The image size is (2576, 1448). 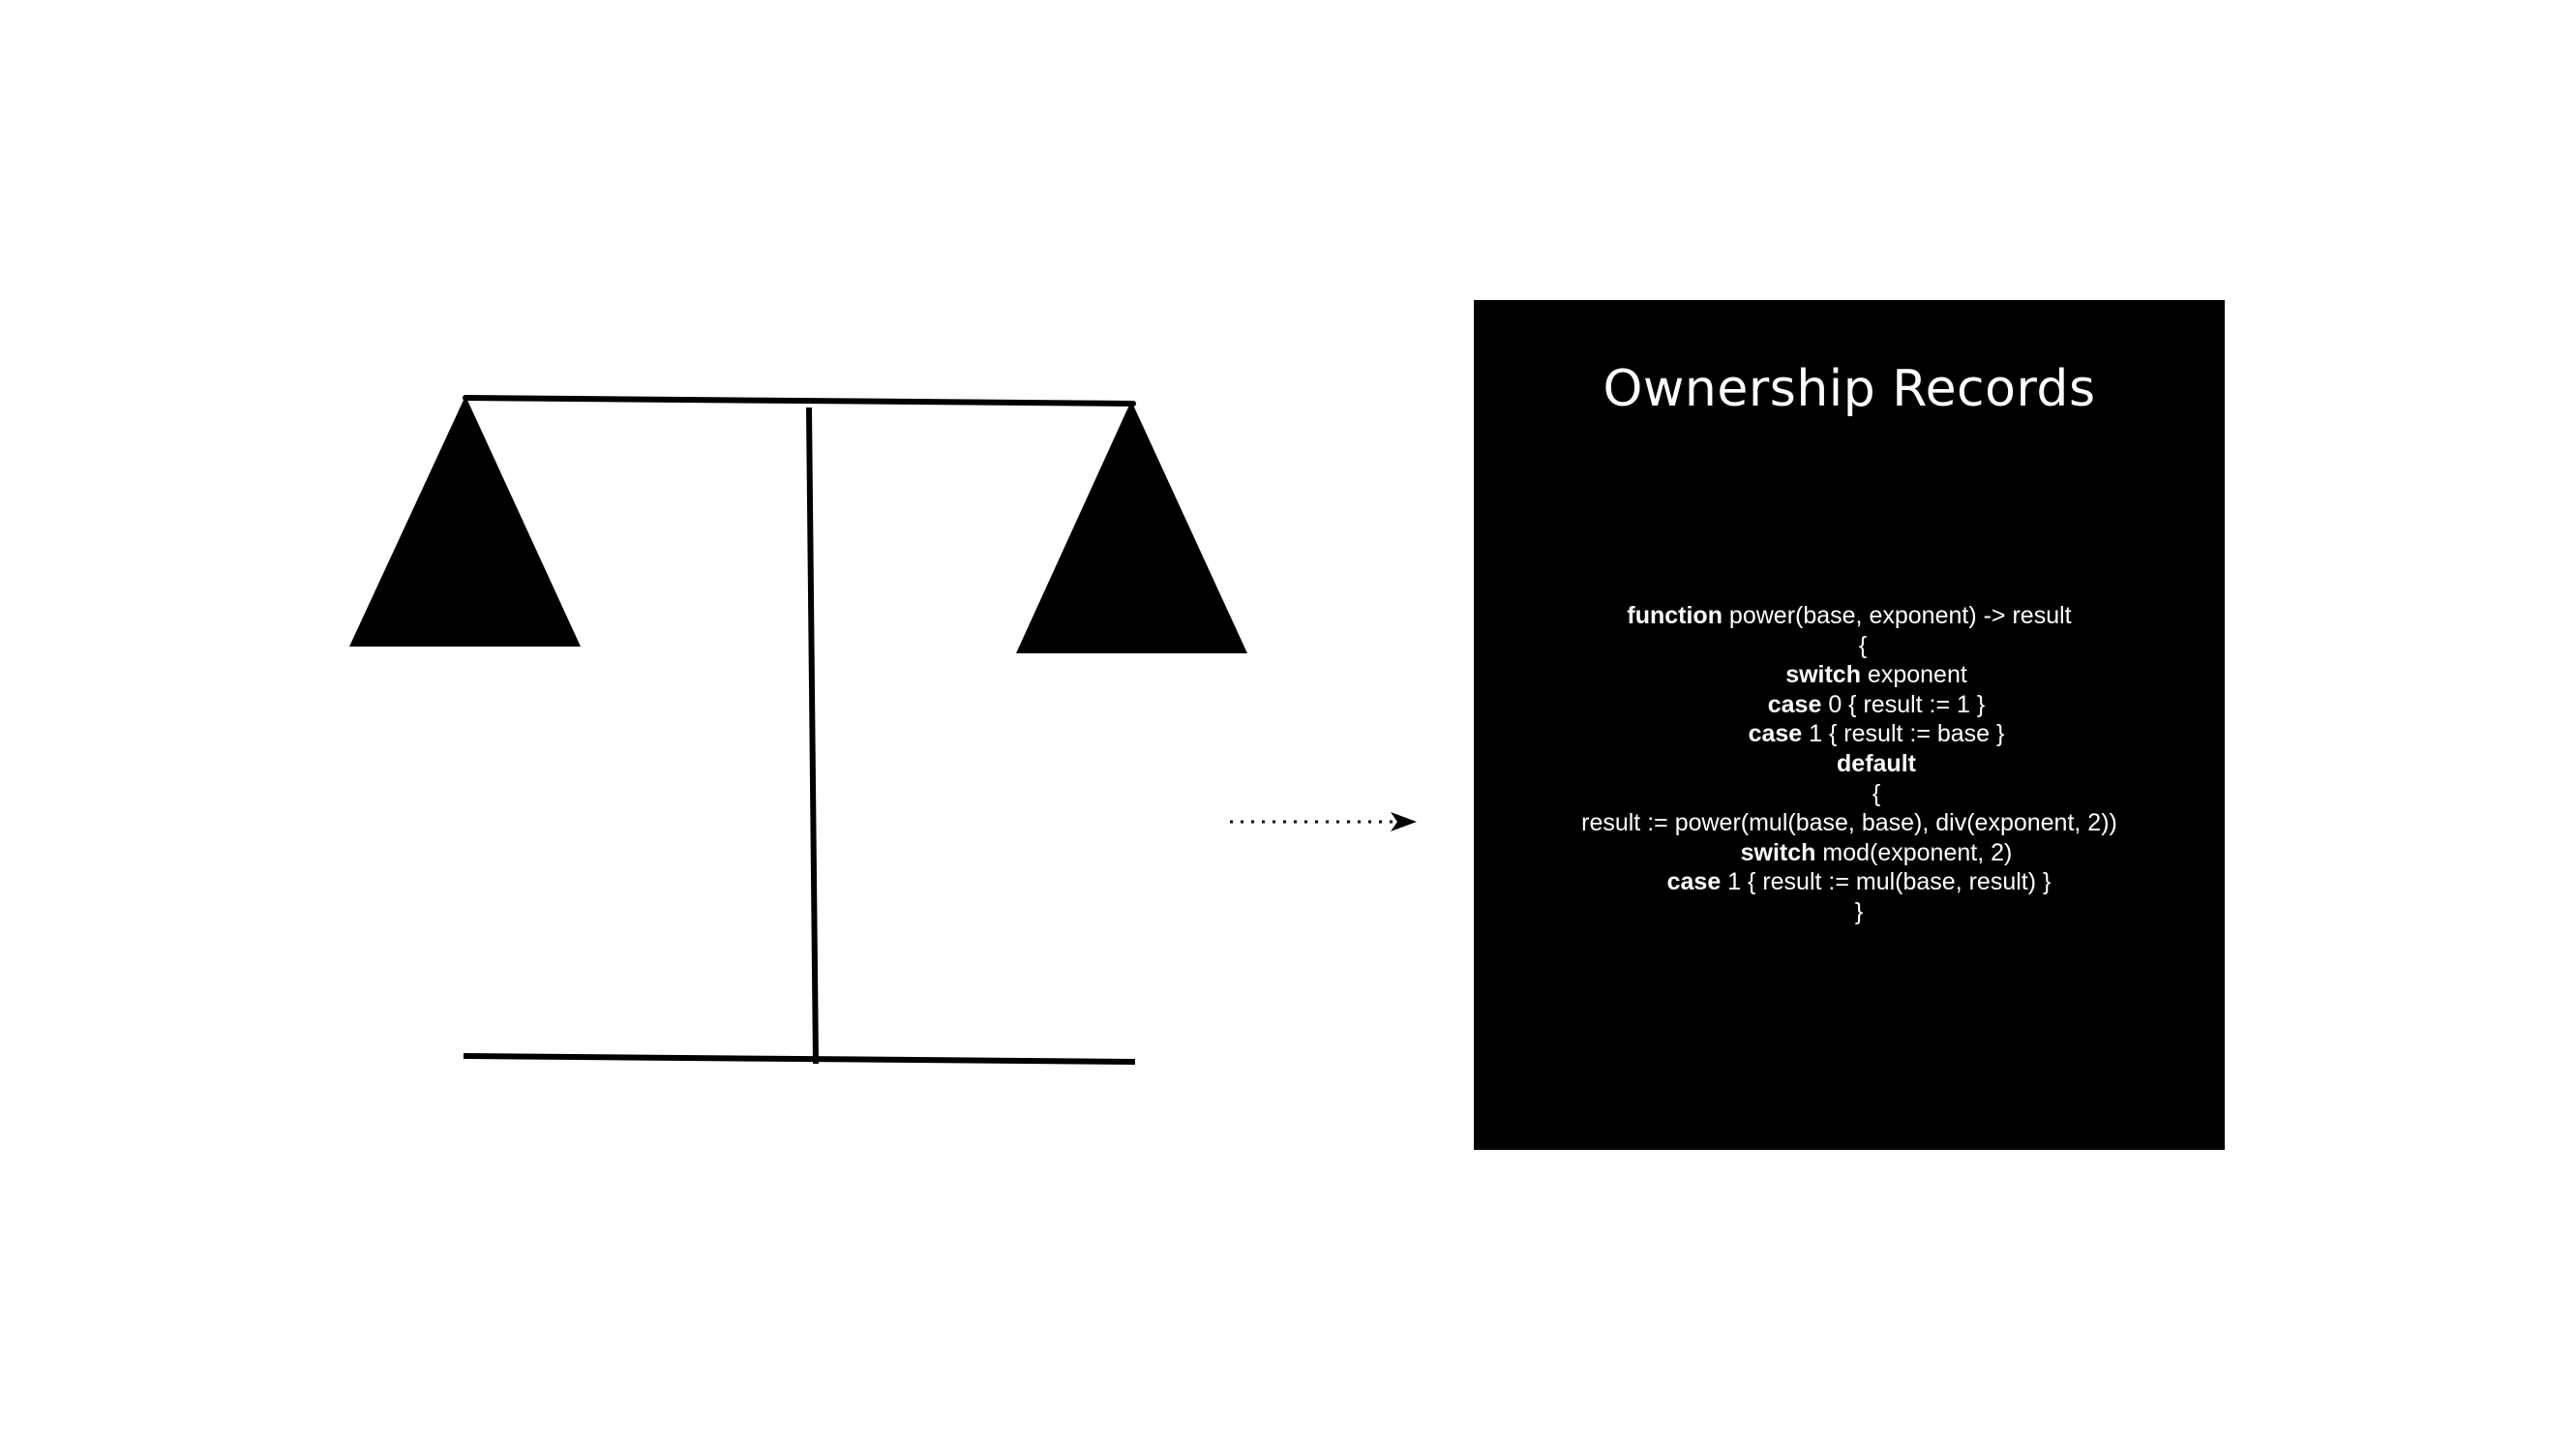 What do you see at coordinates (1903, 704) in the screenshot?
I see `code-text: 0 { result := 1 }` at bounding box center [1903, 704].